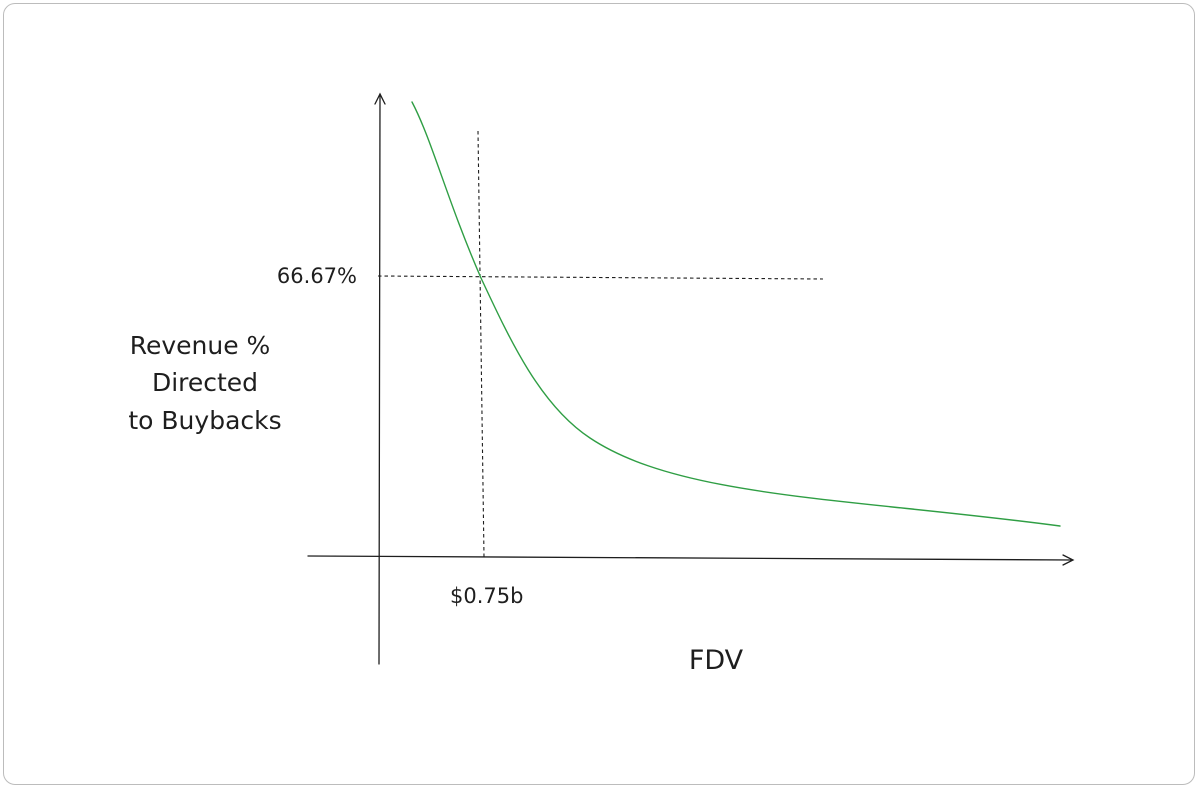 The width and height of the screenshot is (1200, 790). I want to click on y-axis, so click(380, 378).